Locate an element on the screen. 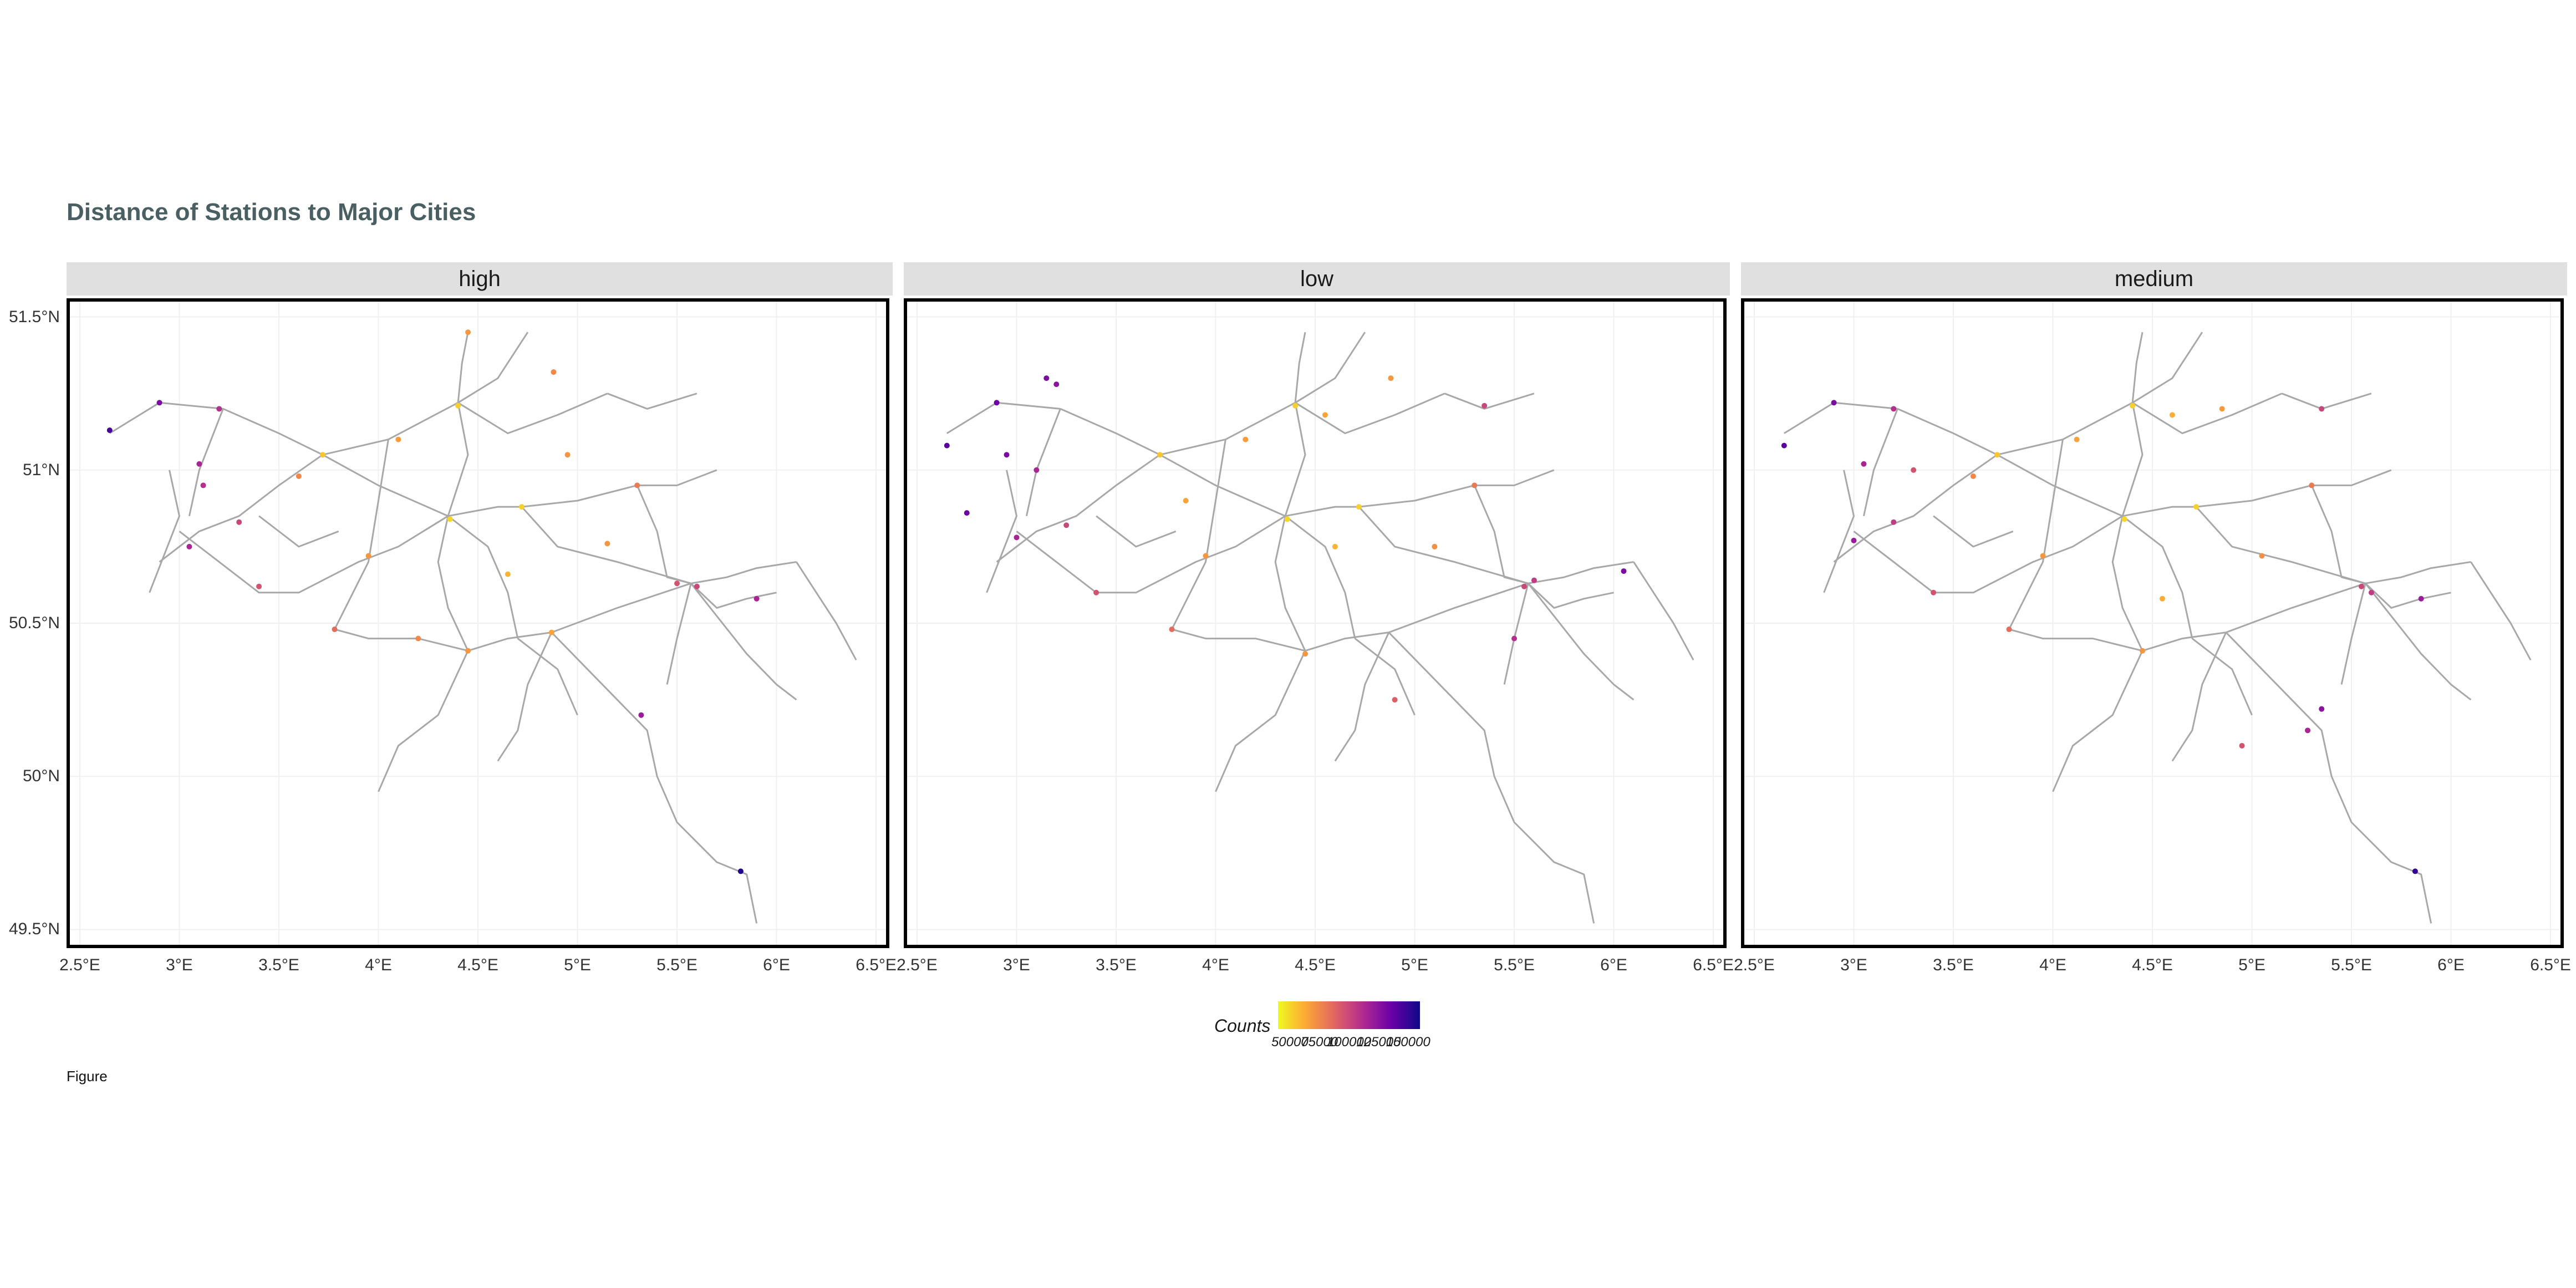 The height and width of the screenshot is (1288, 2576). facet-label: medium is located at coordinates (2154, 279).